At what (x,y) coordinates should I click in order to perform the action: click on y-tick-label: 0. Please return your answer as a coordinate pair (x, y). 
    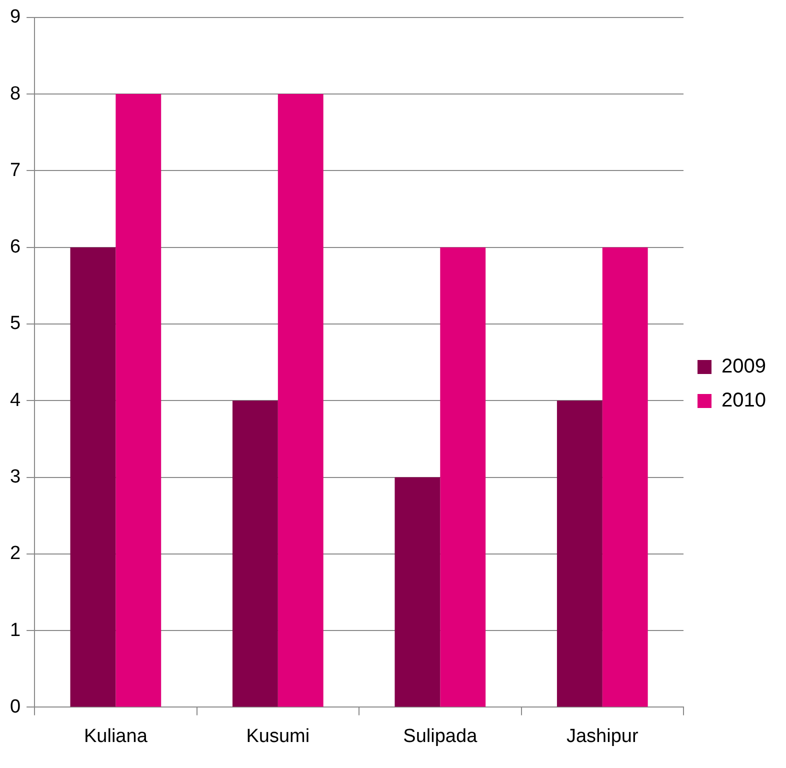
    Looking at the image, I should click on (15, 707).